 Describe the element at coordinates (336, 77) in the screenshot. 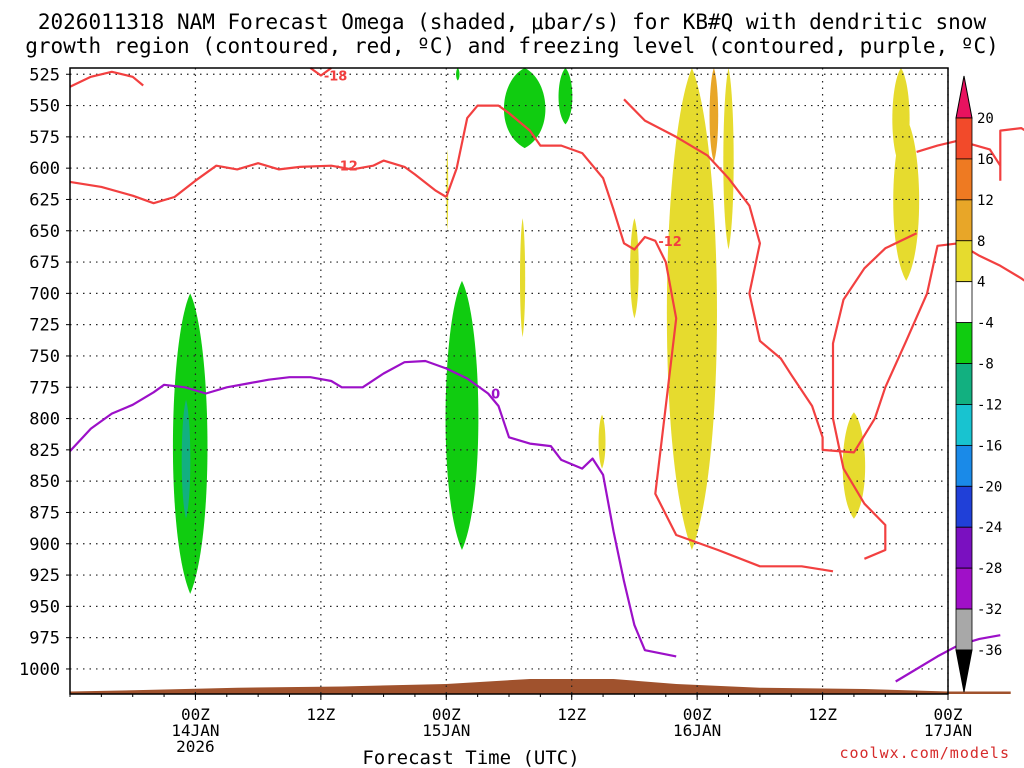

I see `contour-label: -18` at that location.